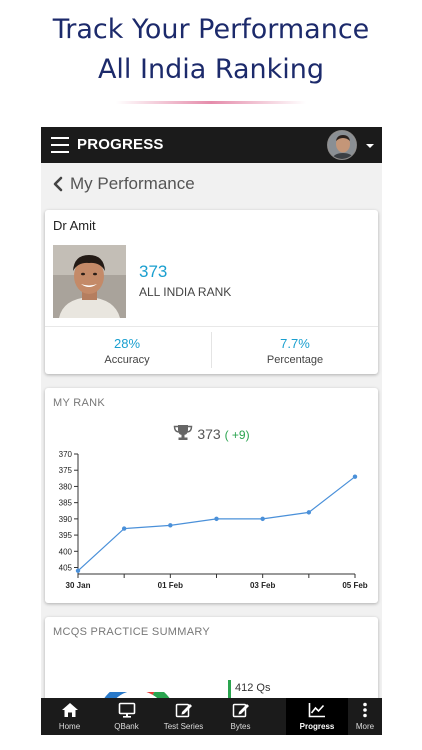 The image size is (422, 750). Describe the element at coordinates (211, 29) in the screenshot. I see `promo-line-1: Track Your Performance` at that location.